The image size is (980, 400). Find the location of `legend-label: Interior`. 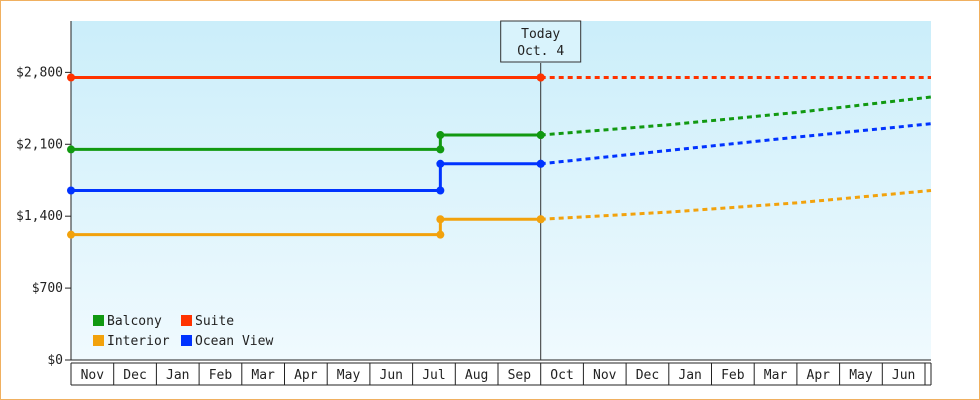

legend-label: Interior is located at coordinates (138, 341).